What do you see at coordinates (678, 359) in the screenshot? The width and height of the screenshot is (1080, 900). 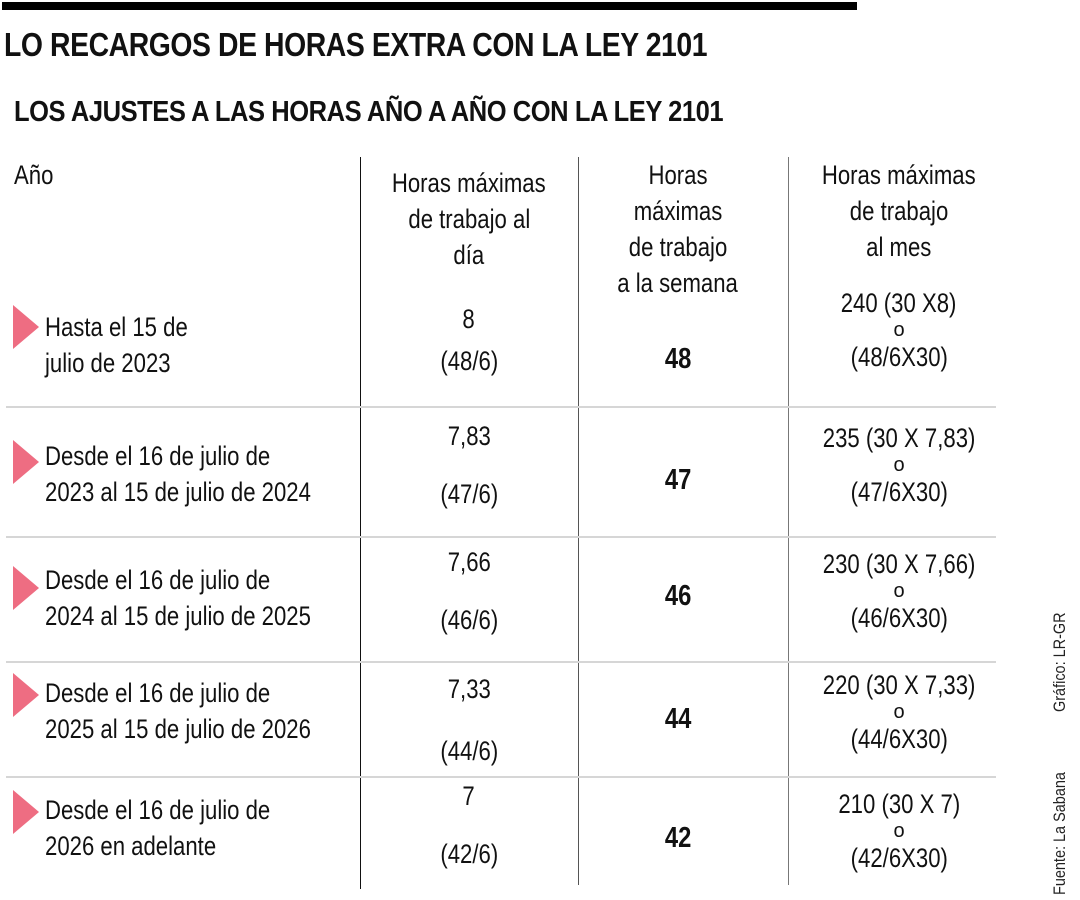 I see `weekly-hours: 48` at bounding box center [678, 359].